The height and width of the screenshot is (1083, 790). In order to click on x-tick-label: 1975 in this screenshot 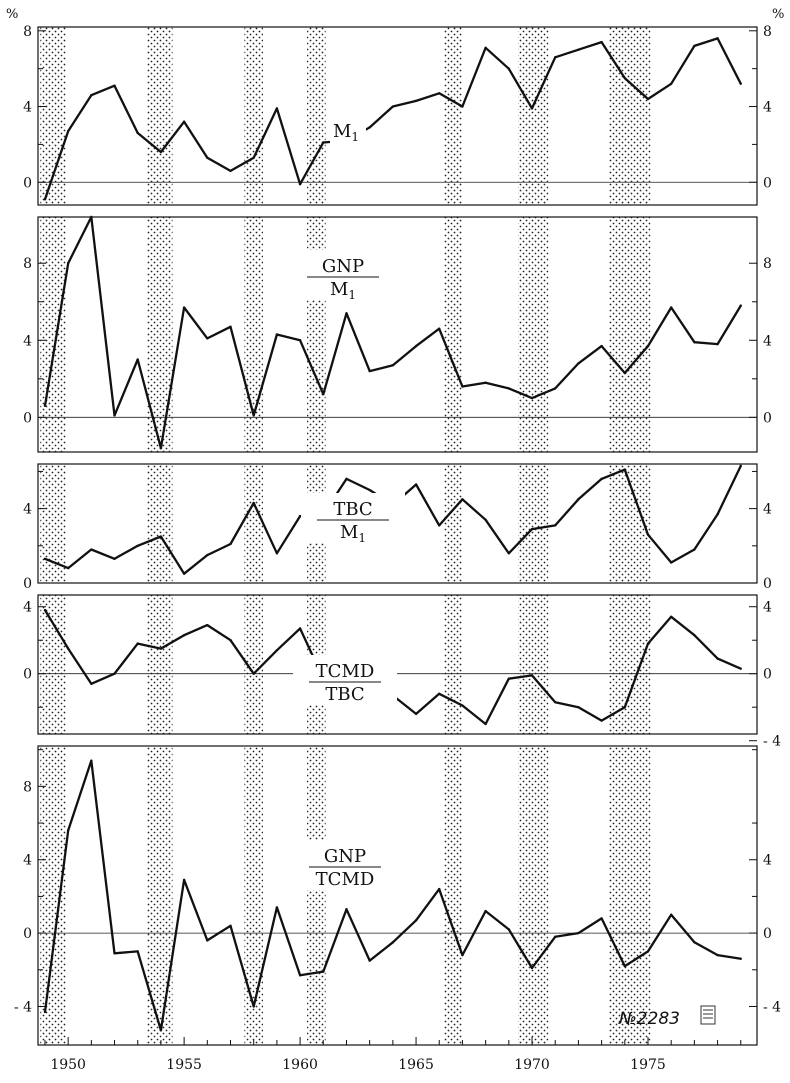, I will do `click(648, 1065)`.